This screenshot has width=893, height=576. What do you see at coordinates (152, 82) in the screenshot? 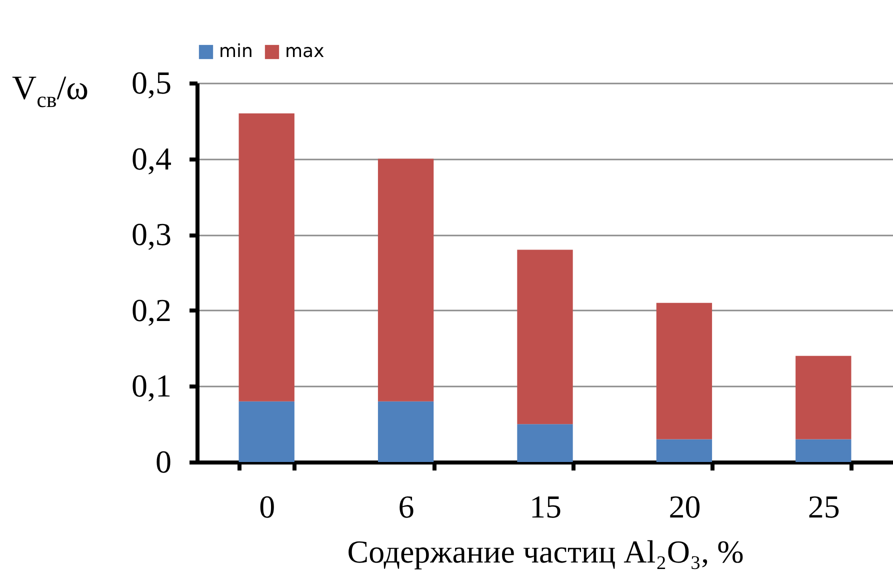
I see `y-tick-label: 0,5` at bounding box center [152, 82].